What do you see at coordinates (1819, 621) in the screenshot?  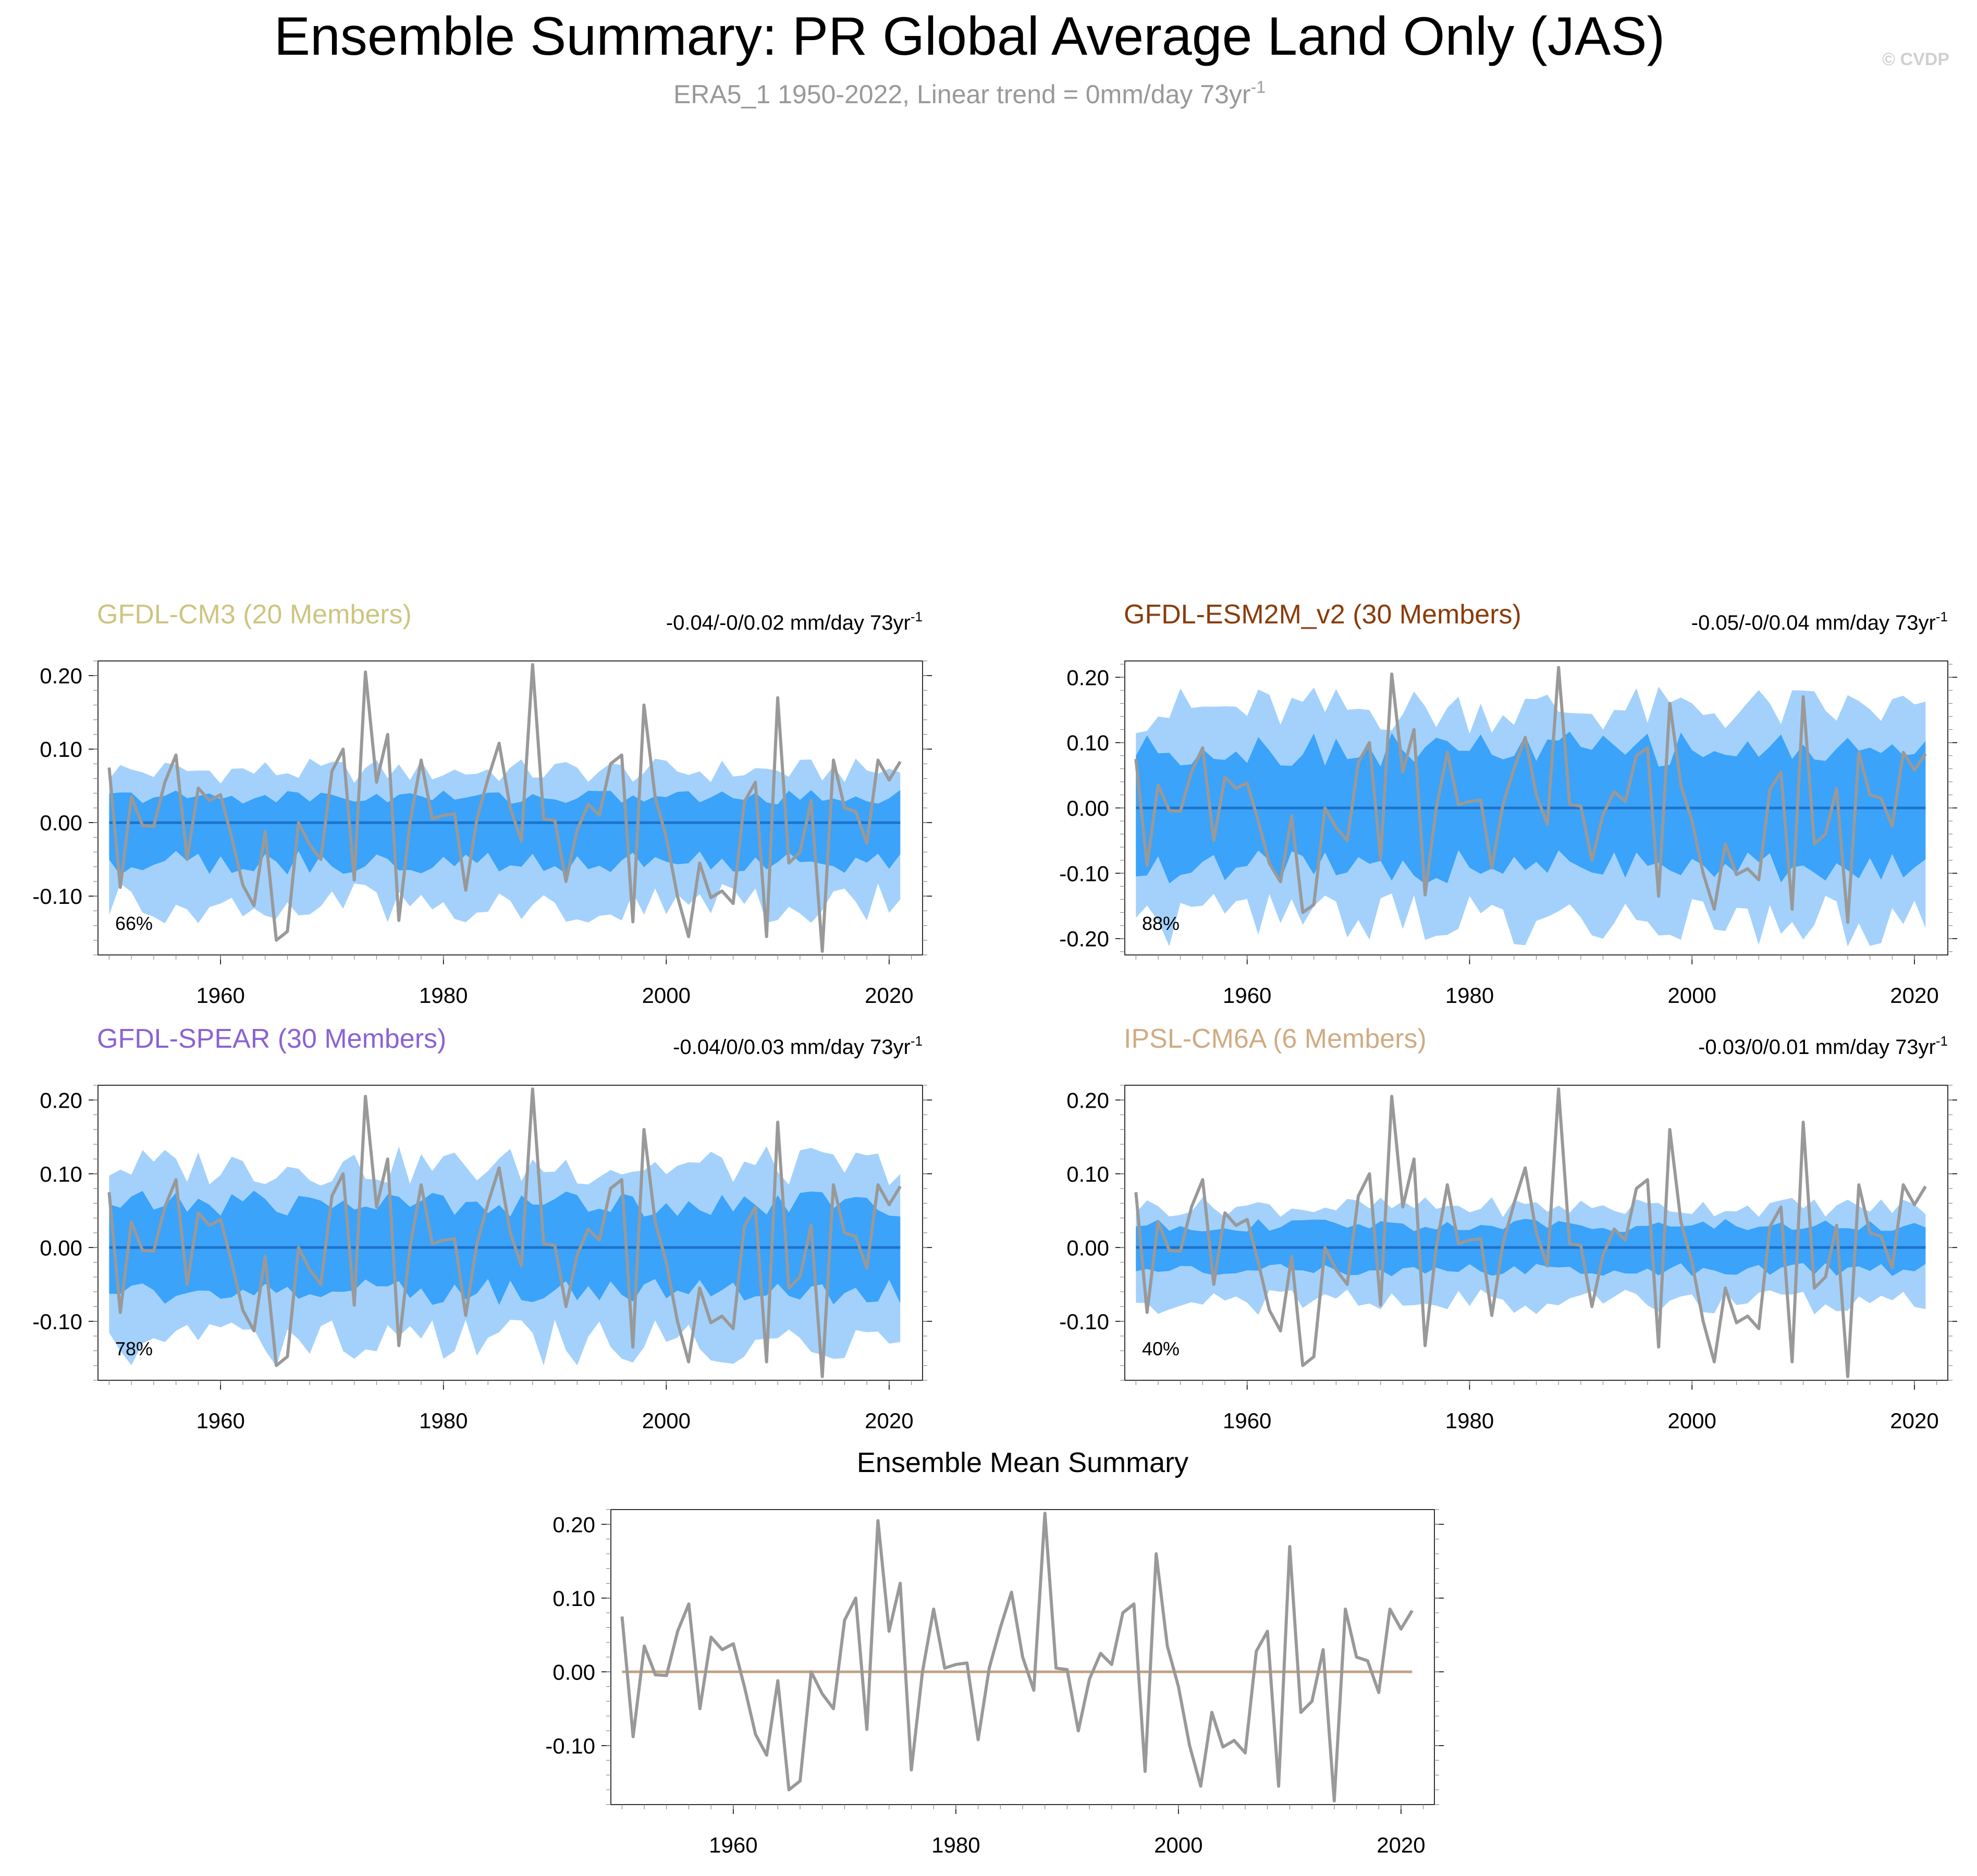 I see `trend-label: -0.05/-0/0.04 mm/day 73yr-1` at bounding box center [1819, 621].